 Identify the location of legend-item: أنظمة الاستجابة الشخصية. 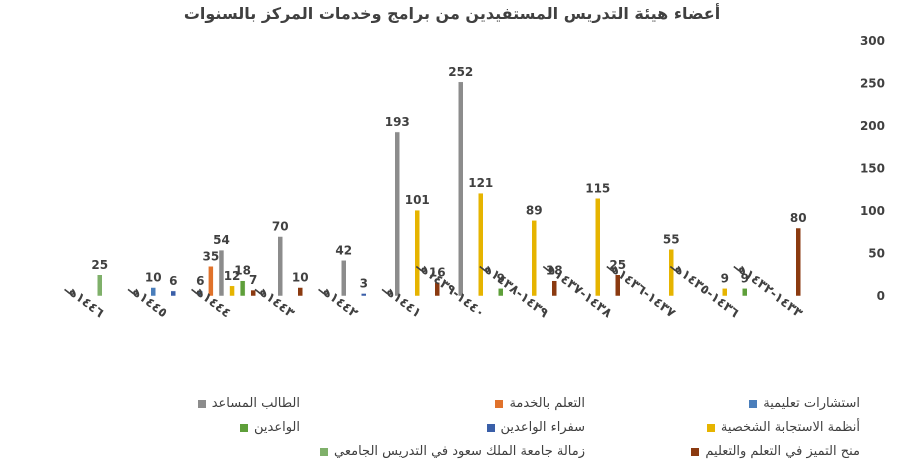
(783, 427).